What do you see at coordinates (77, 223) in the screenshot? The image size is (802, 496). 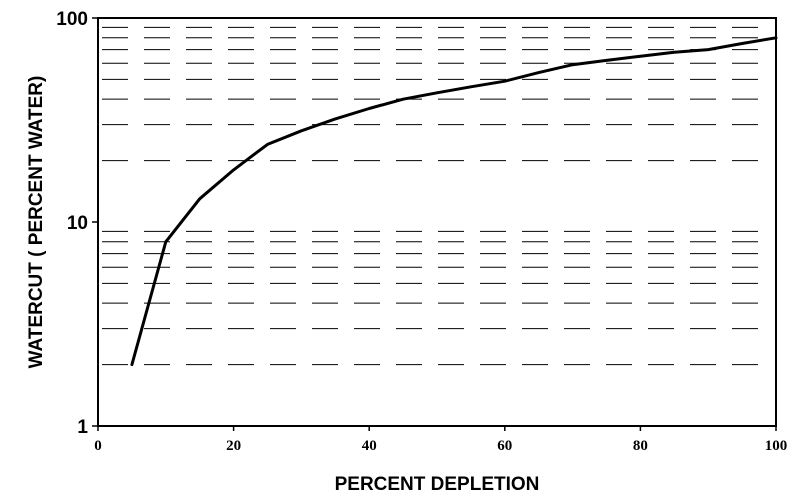 I see `y-tick-label: 10` at bounding box center [77, 223].